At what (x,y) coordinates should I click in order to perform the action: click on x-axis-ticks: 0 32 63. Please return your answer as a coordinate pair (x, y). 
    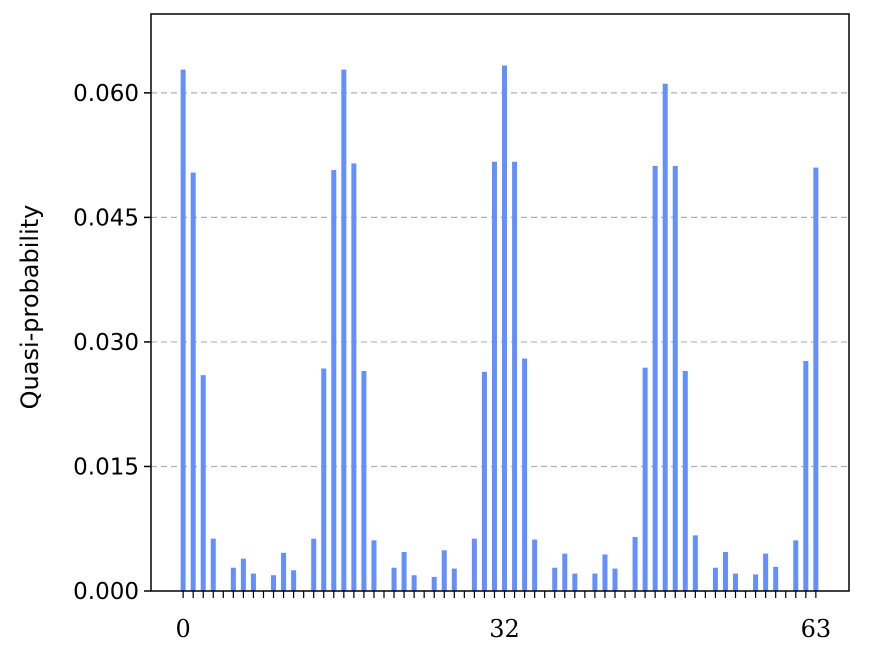
    Looking at the image, I should click on (503, 617).